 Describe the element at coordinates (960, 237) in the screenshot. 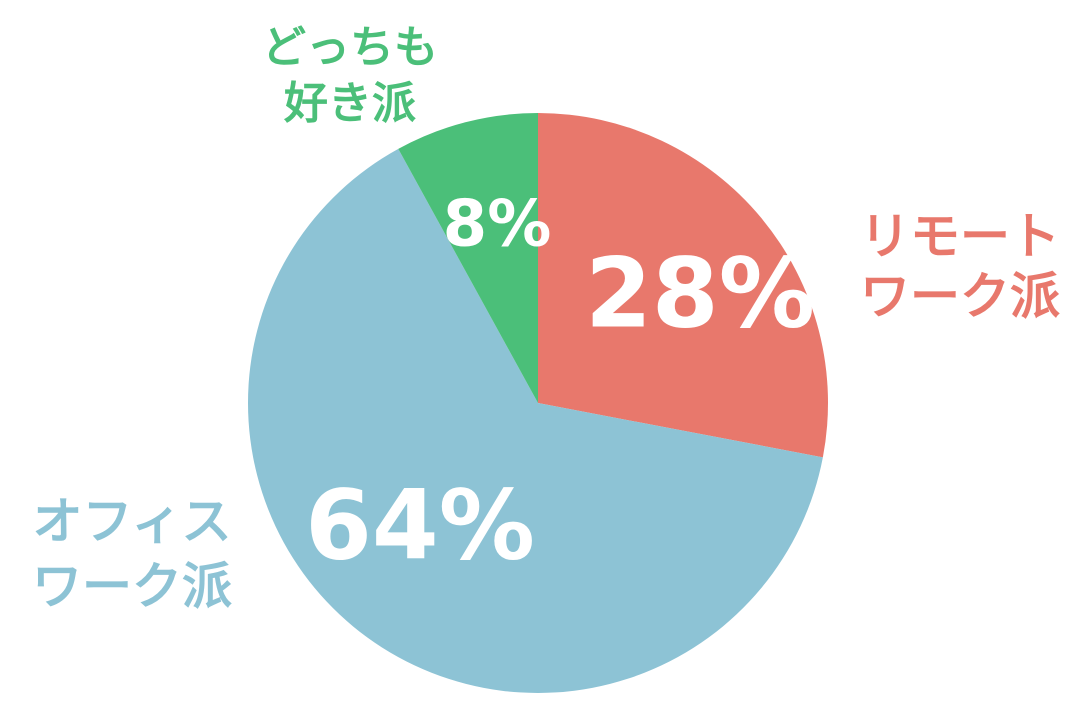

I see `category-label: リモート` at that location.